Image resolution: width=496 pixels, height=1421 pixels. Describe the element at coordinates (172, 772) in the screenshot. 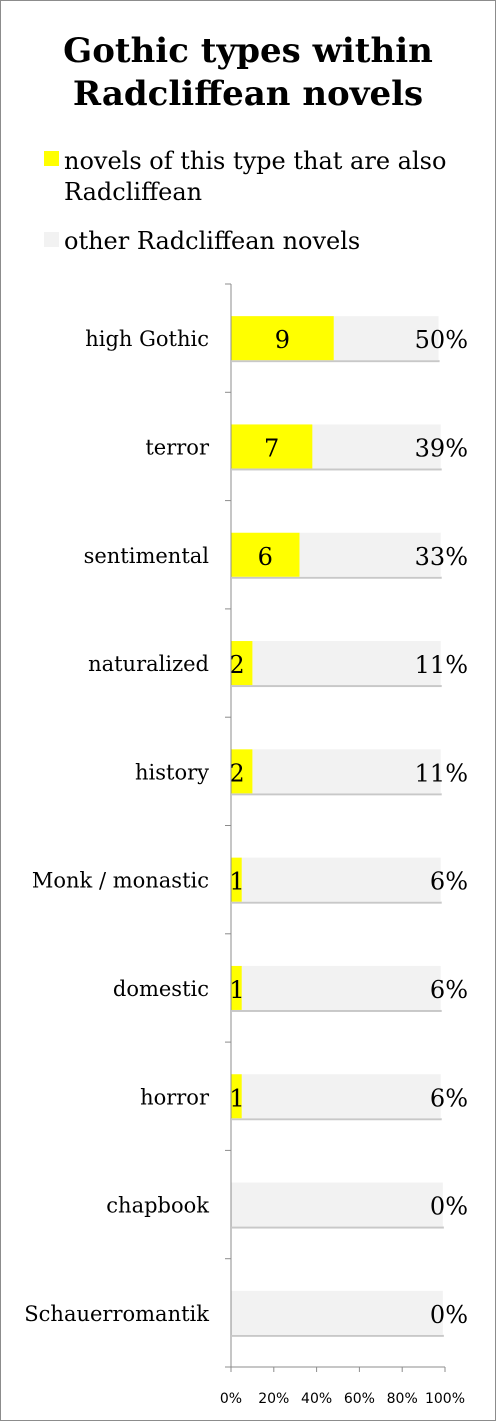

I see `category-label: history` at that location.